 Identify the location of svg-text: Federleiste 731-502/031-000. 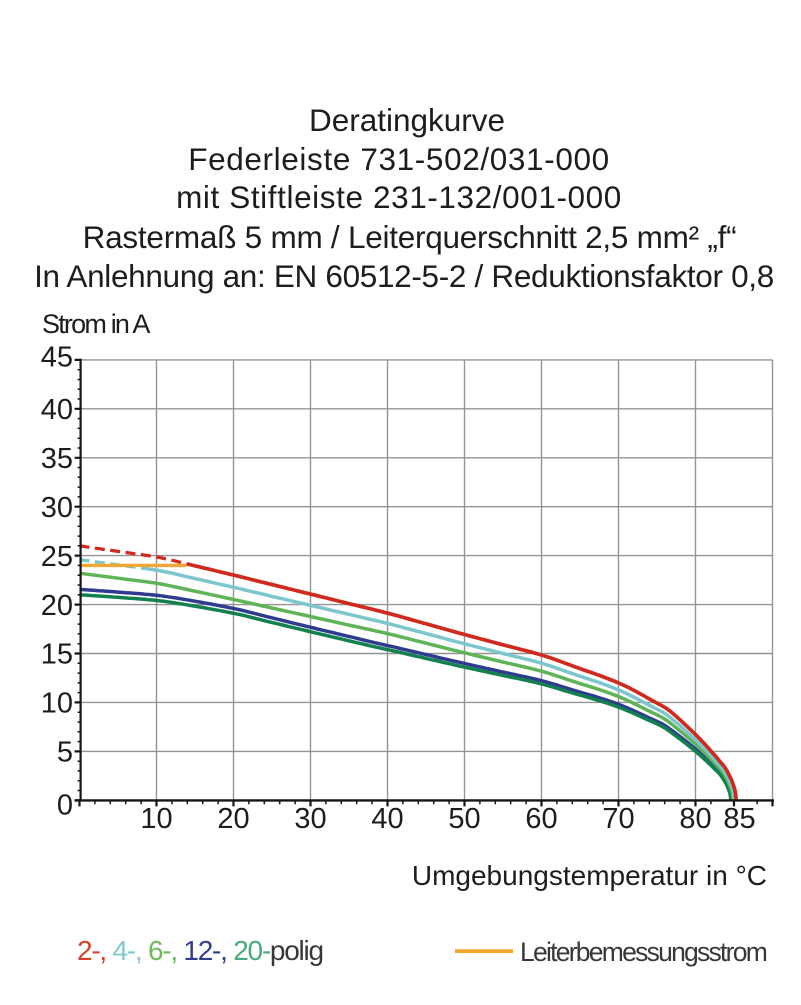
(399, 159).